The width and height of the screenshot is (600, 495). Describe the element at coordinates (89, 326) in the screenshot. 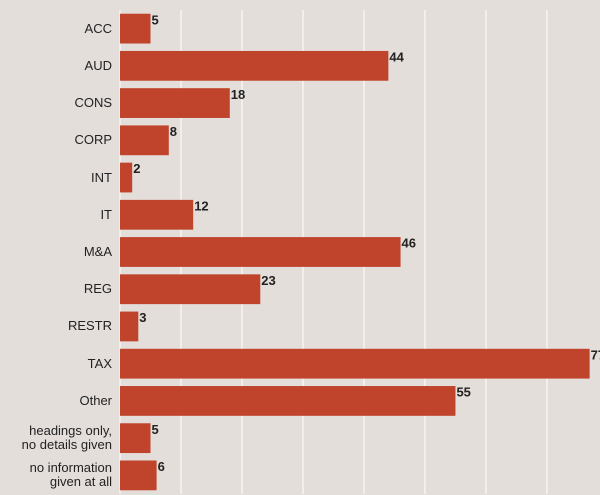

I see `category-label: RESTR` at that location.